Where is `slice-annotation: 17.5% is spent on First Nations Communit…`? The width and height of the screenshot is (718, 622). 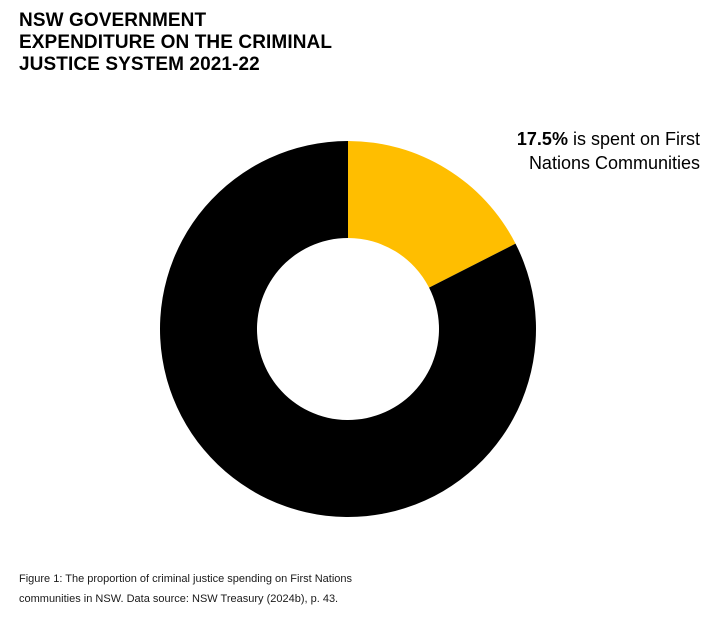 slice-annotation: 17.5% is spent on First Nations Communit… is located at coordinates (585, 151).